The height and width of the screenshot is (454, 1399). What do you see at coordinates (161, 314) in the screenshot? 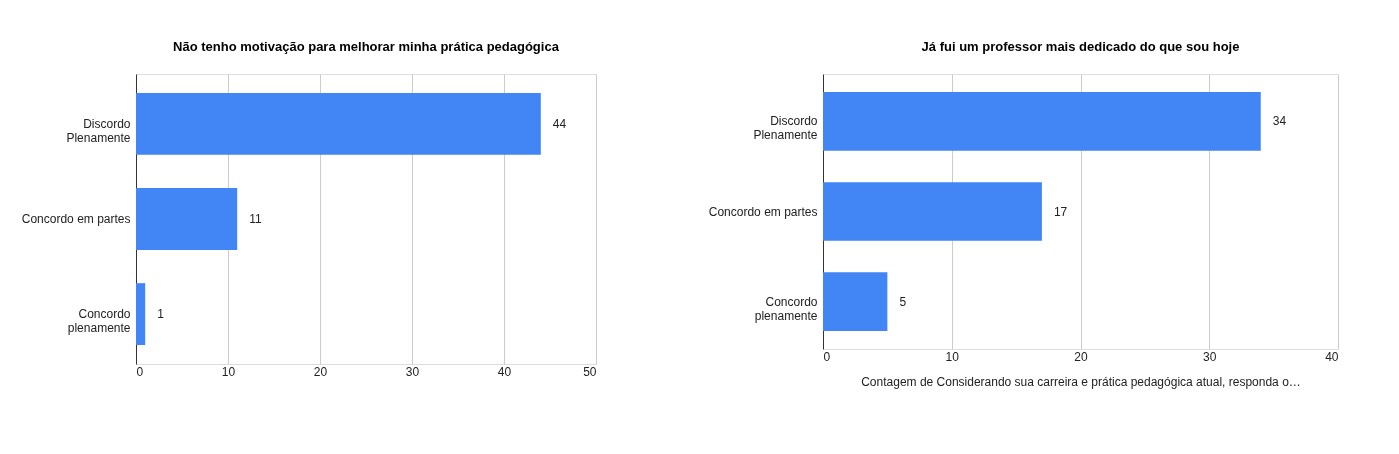
I see `data-label: 1` at bounding box center [161, 314].